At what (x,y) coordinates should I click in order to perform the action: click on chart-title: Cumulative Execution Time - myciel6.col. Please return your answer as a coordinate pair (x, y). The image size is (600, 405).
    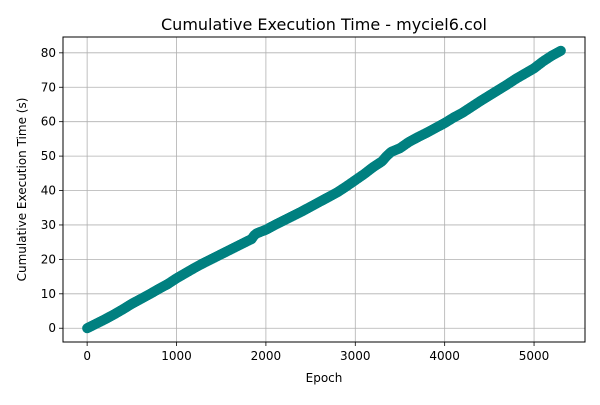
    Looking at the image, I should click on (324, 24).